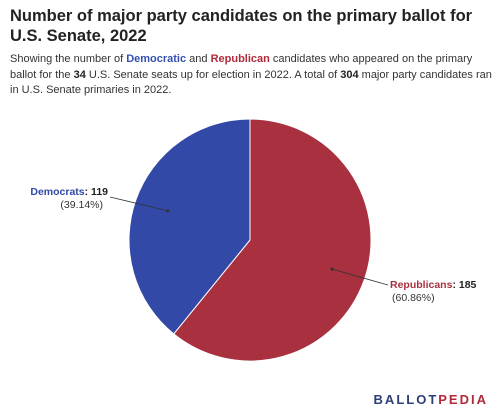  Describe the element at coordinates (413, 298) in the screenshot. I see `label-percent-republicans: (60.86%)` at that location.